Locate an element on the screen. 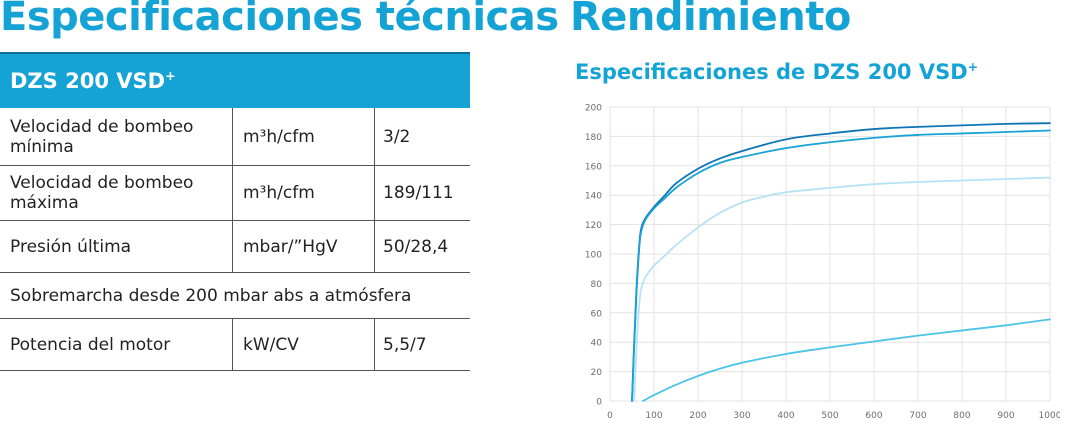  x-tick-label: 100 is located at coordinates (653, 416).